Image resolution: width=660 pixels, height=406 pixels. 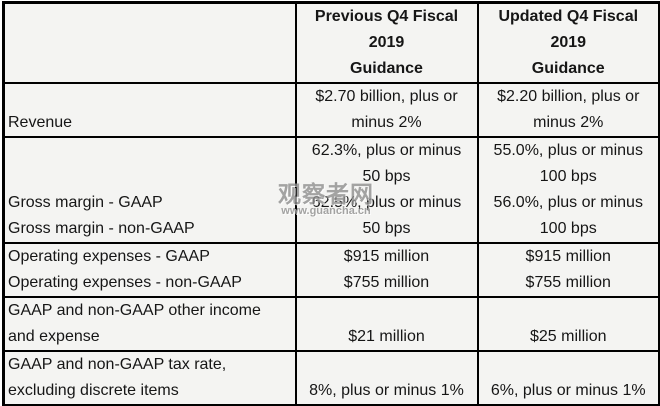 I want to click on updated-value: $25 million, so click(x=568, y=324).